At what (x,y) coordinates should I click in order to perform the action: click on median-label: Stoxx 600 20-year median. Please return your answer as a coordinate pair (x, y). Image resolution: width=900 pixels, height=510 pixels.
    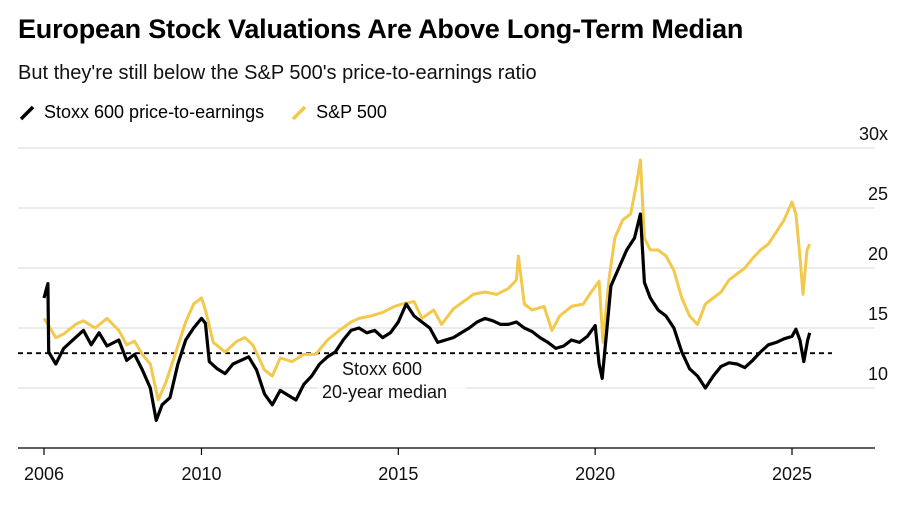
    Looking at the image, I should click on (392, 379).